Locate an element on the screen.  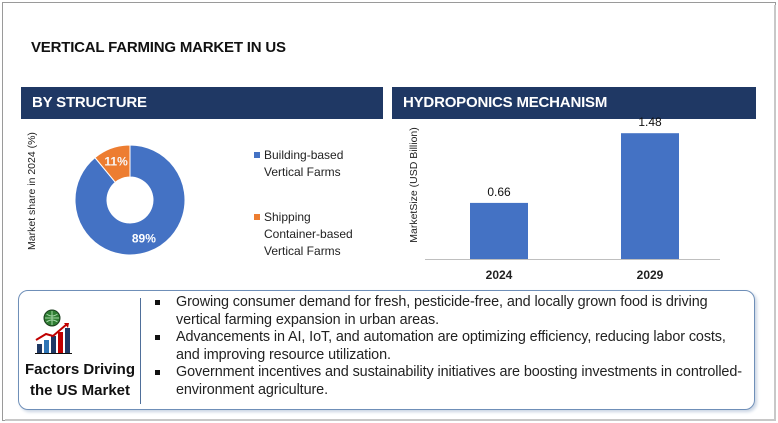
factors-divider is located at coordinates (140, 351).